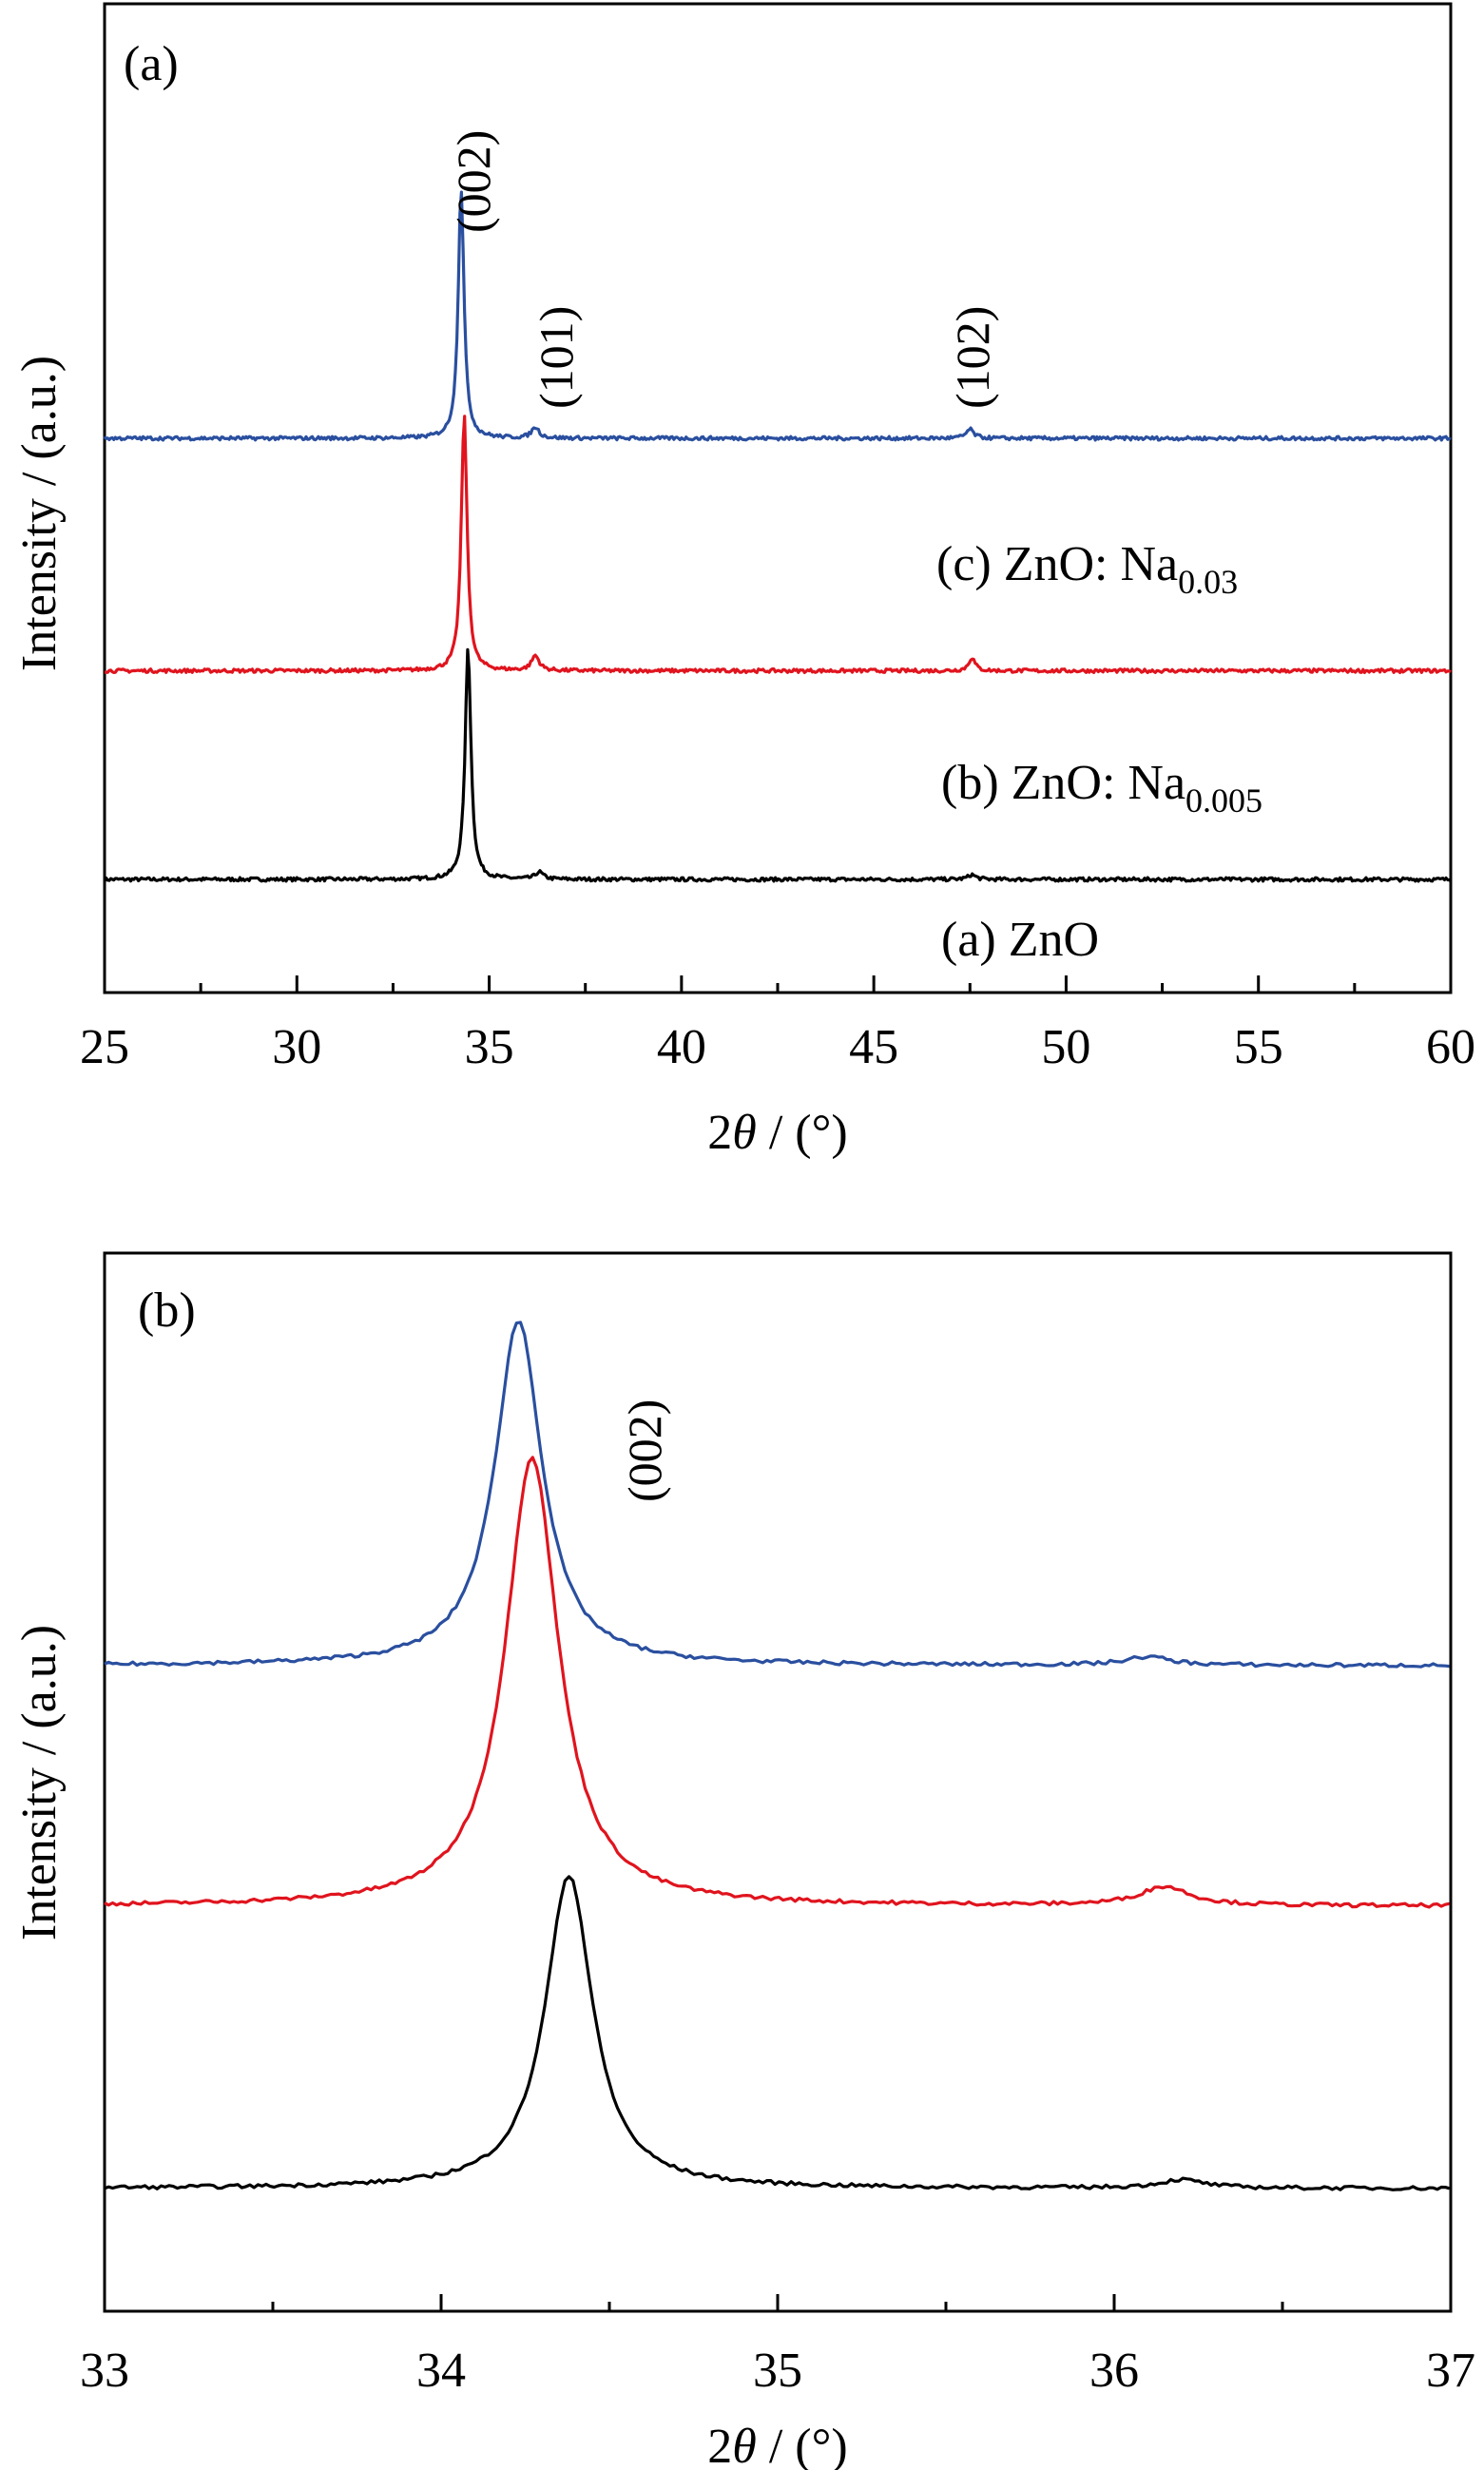 This screenshot has width=1484, height=2470. Describe the element at coordinates (1114, 2371) in the screenshot. I see `x-tick-label: 36` at that location.